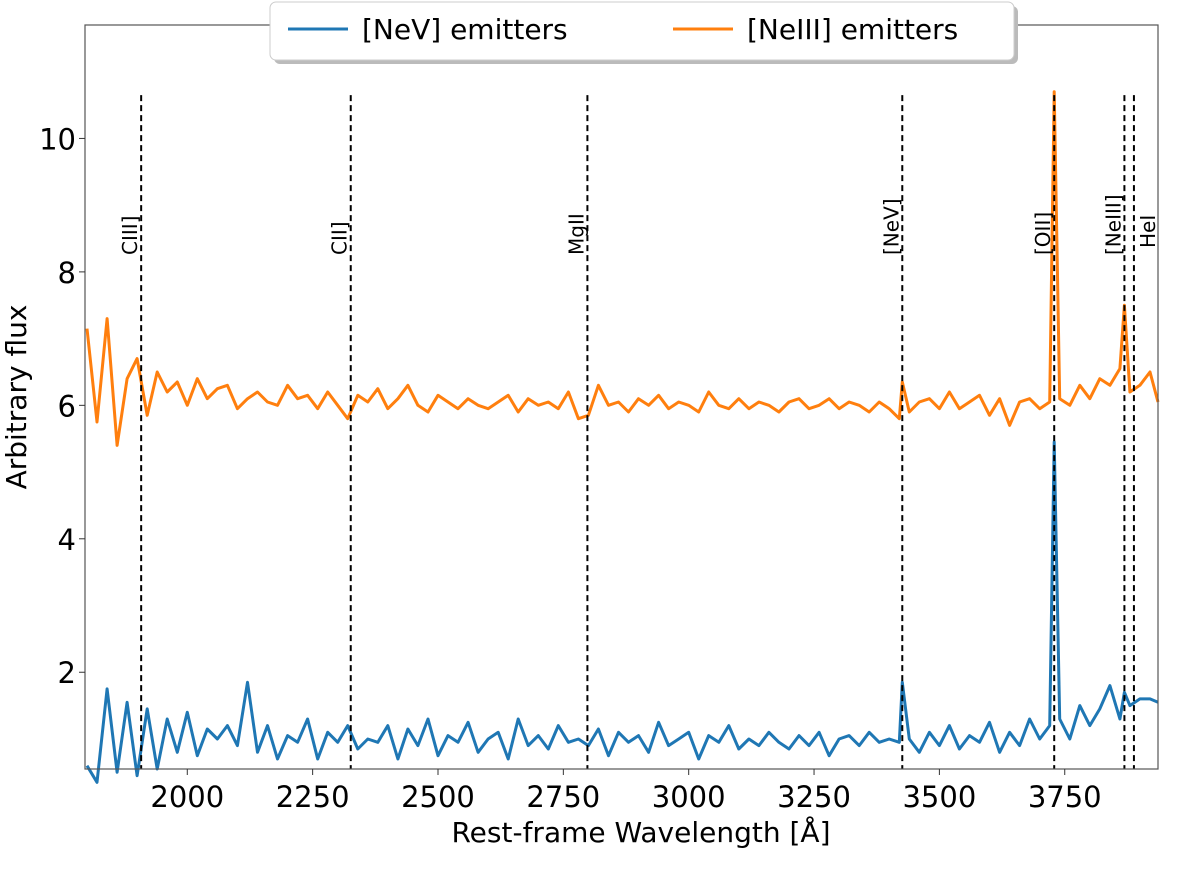 The height and width of the screenshot is (879, 1200). I want to click on x-tick-label: 3250, so click(814, 797).